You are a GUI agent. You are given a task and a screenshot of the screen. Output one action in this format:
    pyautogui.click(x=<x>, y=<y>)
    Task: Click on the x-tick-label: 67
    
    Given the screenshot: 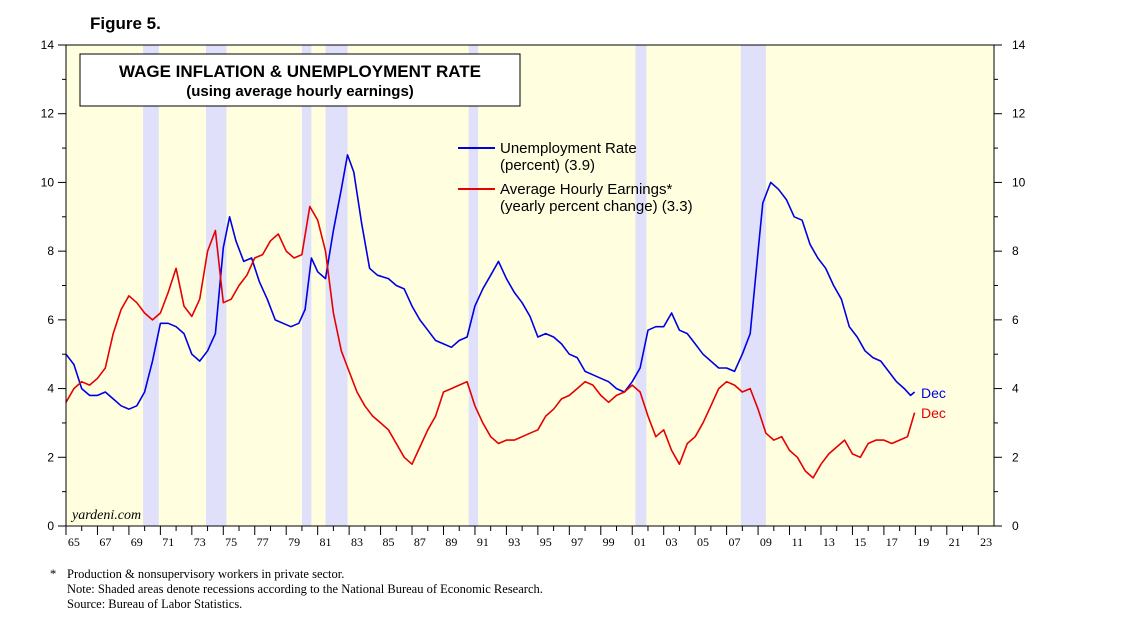 What is the action you would take?
    pyautogui.click(x=105, y=542)
    